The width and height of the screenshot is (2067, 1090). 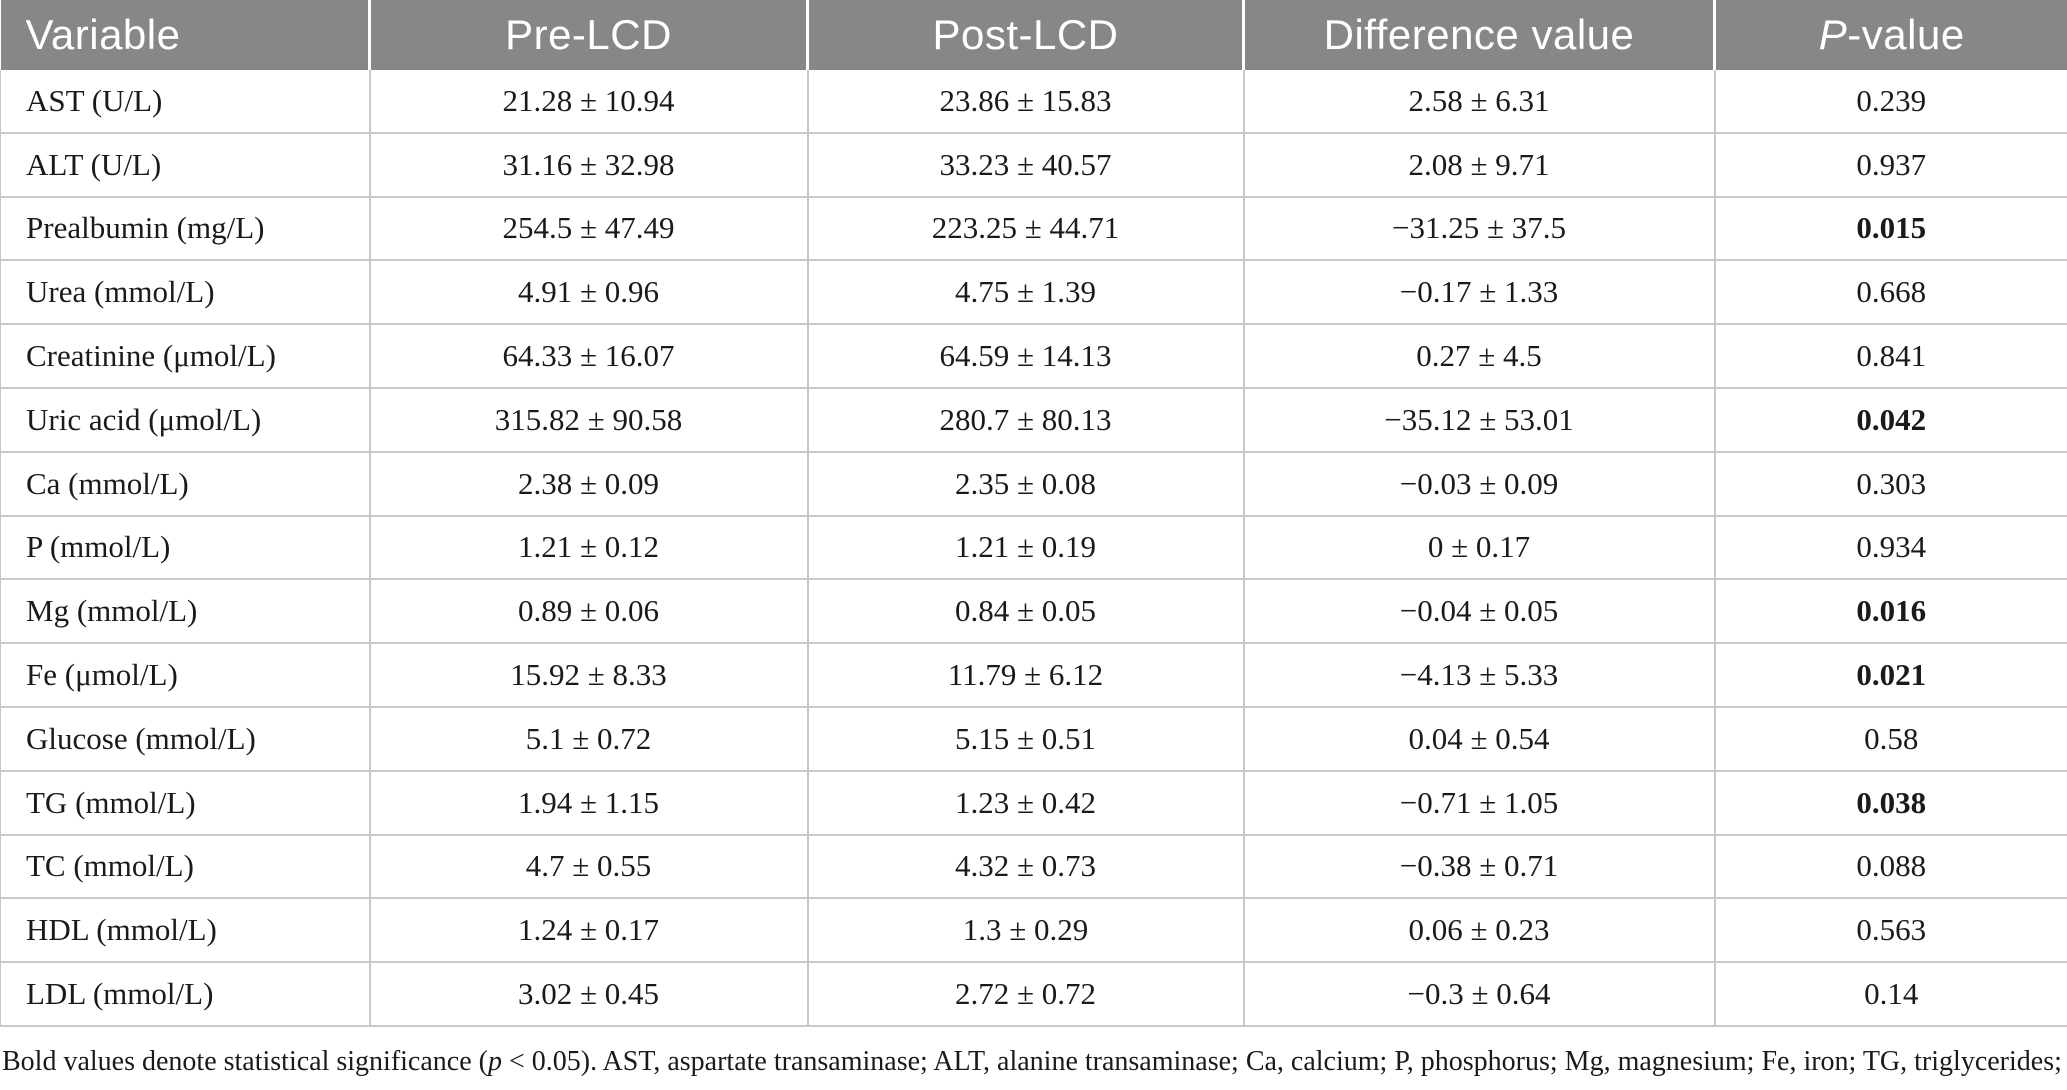 What do you see at coordinates (1478, 229) in the screenshot?
I see `difference-cell: −31.25 ± 37.5` at bounding box center [1478, 229].